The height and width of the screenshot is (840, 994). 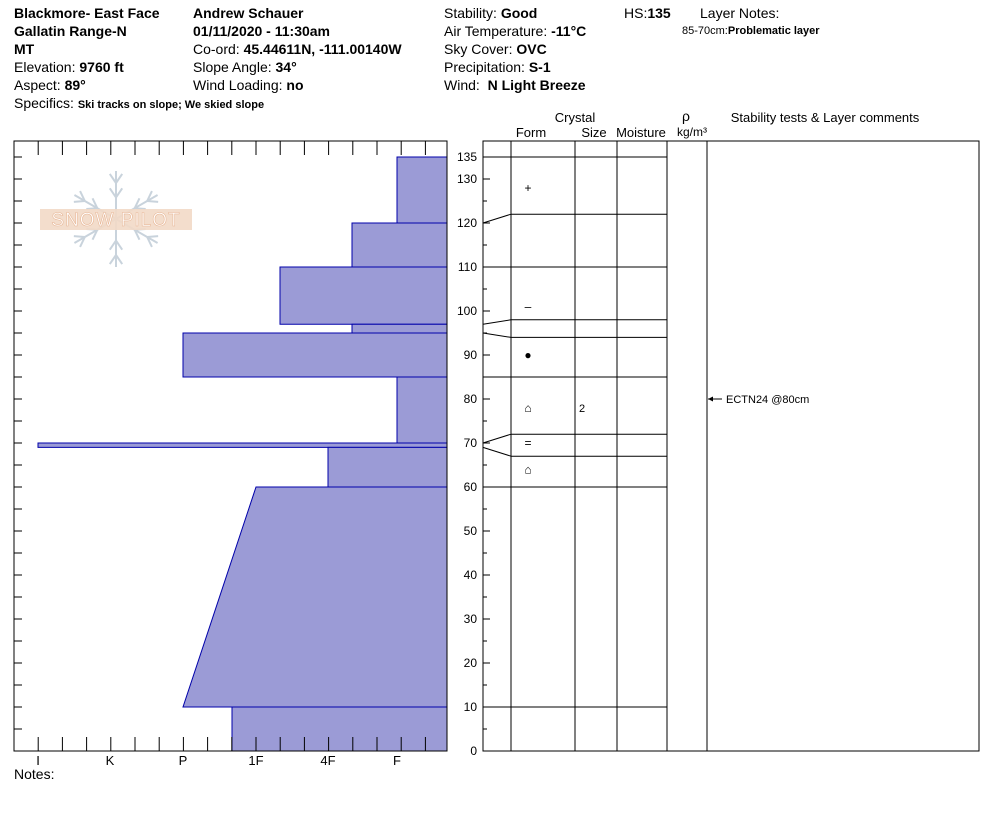 What do you see at coordinates (471, 619) in the screenshot?
I see `height-tick-label: 30` at bounding box center [471, 619].